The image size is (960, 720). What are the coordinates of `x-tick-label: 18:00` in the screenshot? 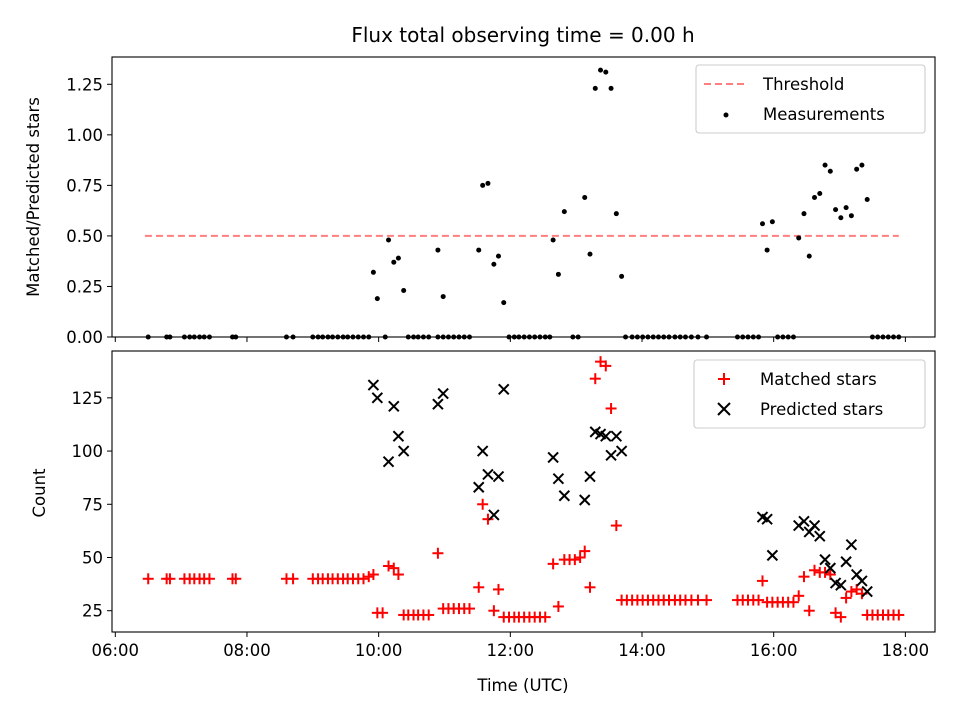 It's located at (906, 650).